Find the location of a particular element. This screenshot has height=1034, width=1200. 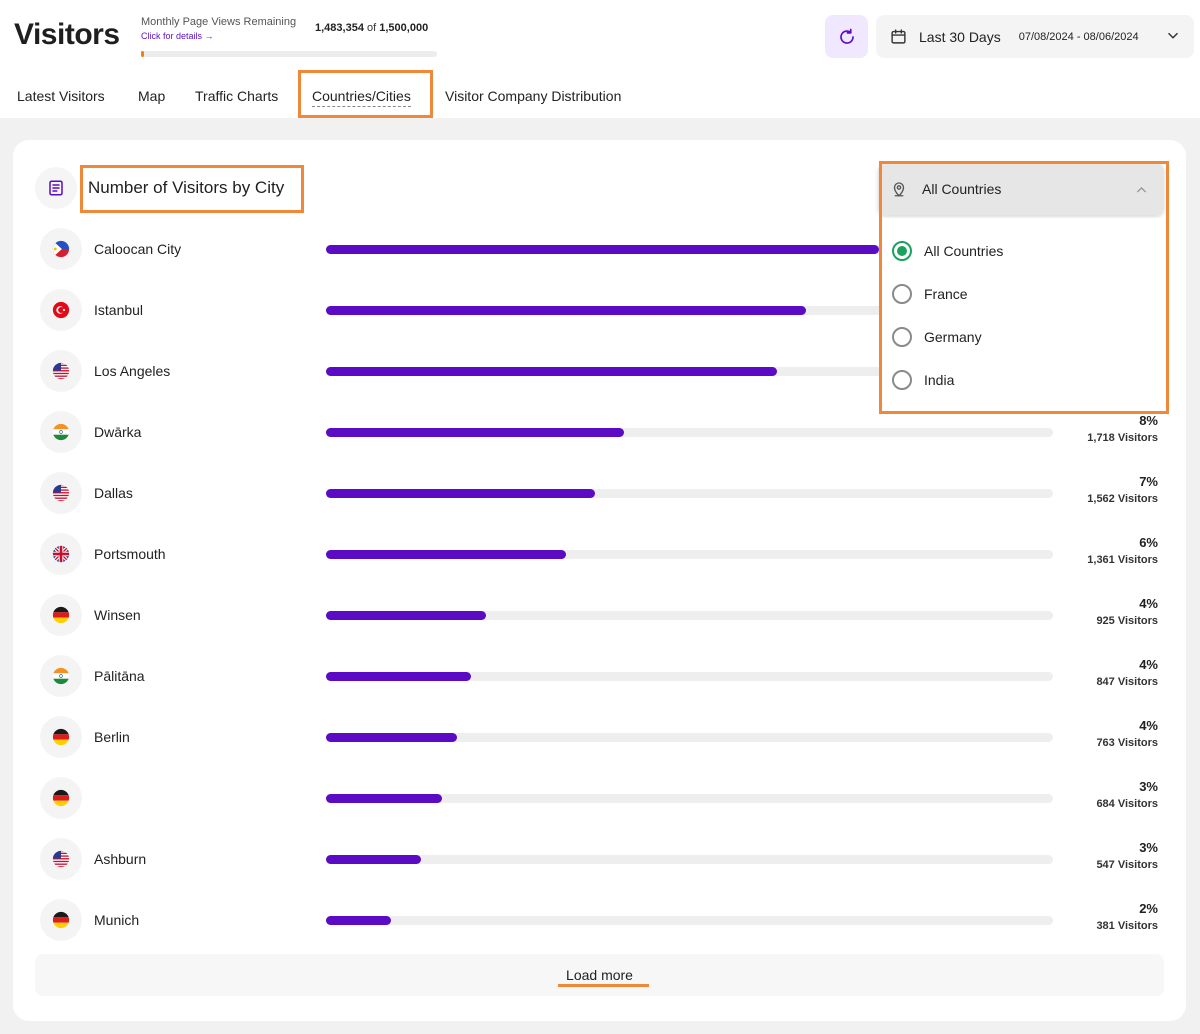

city-visitors: 547 Visitors is located at coordinates (1127, 865).